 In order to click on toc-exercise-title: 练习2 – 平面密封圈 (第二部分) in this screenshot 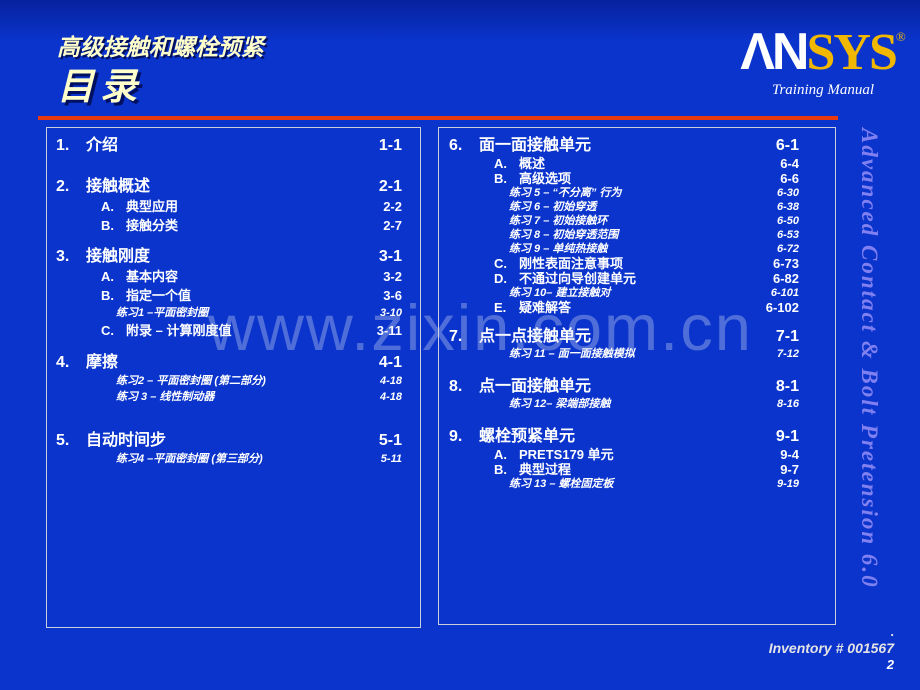, I will do `click(191, 381)`.